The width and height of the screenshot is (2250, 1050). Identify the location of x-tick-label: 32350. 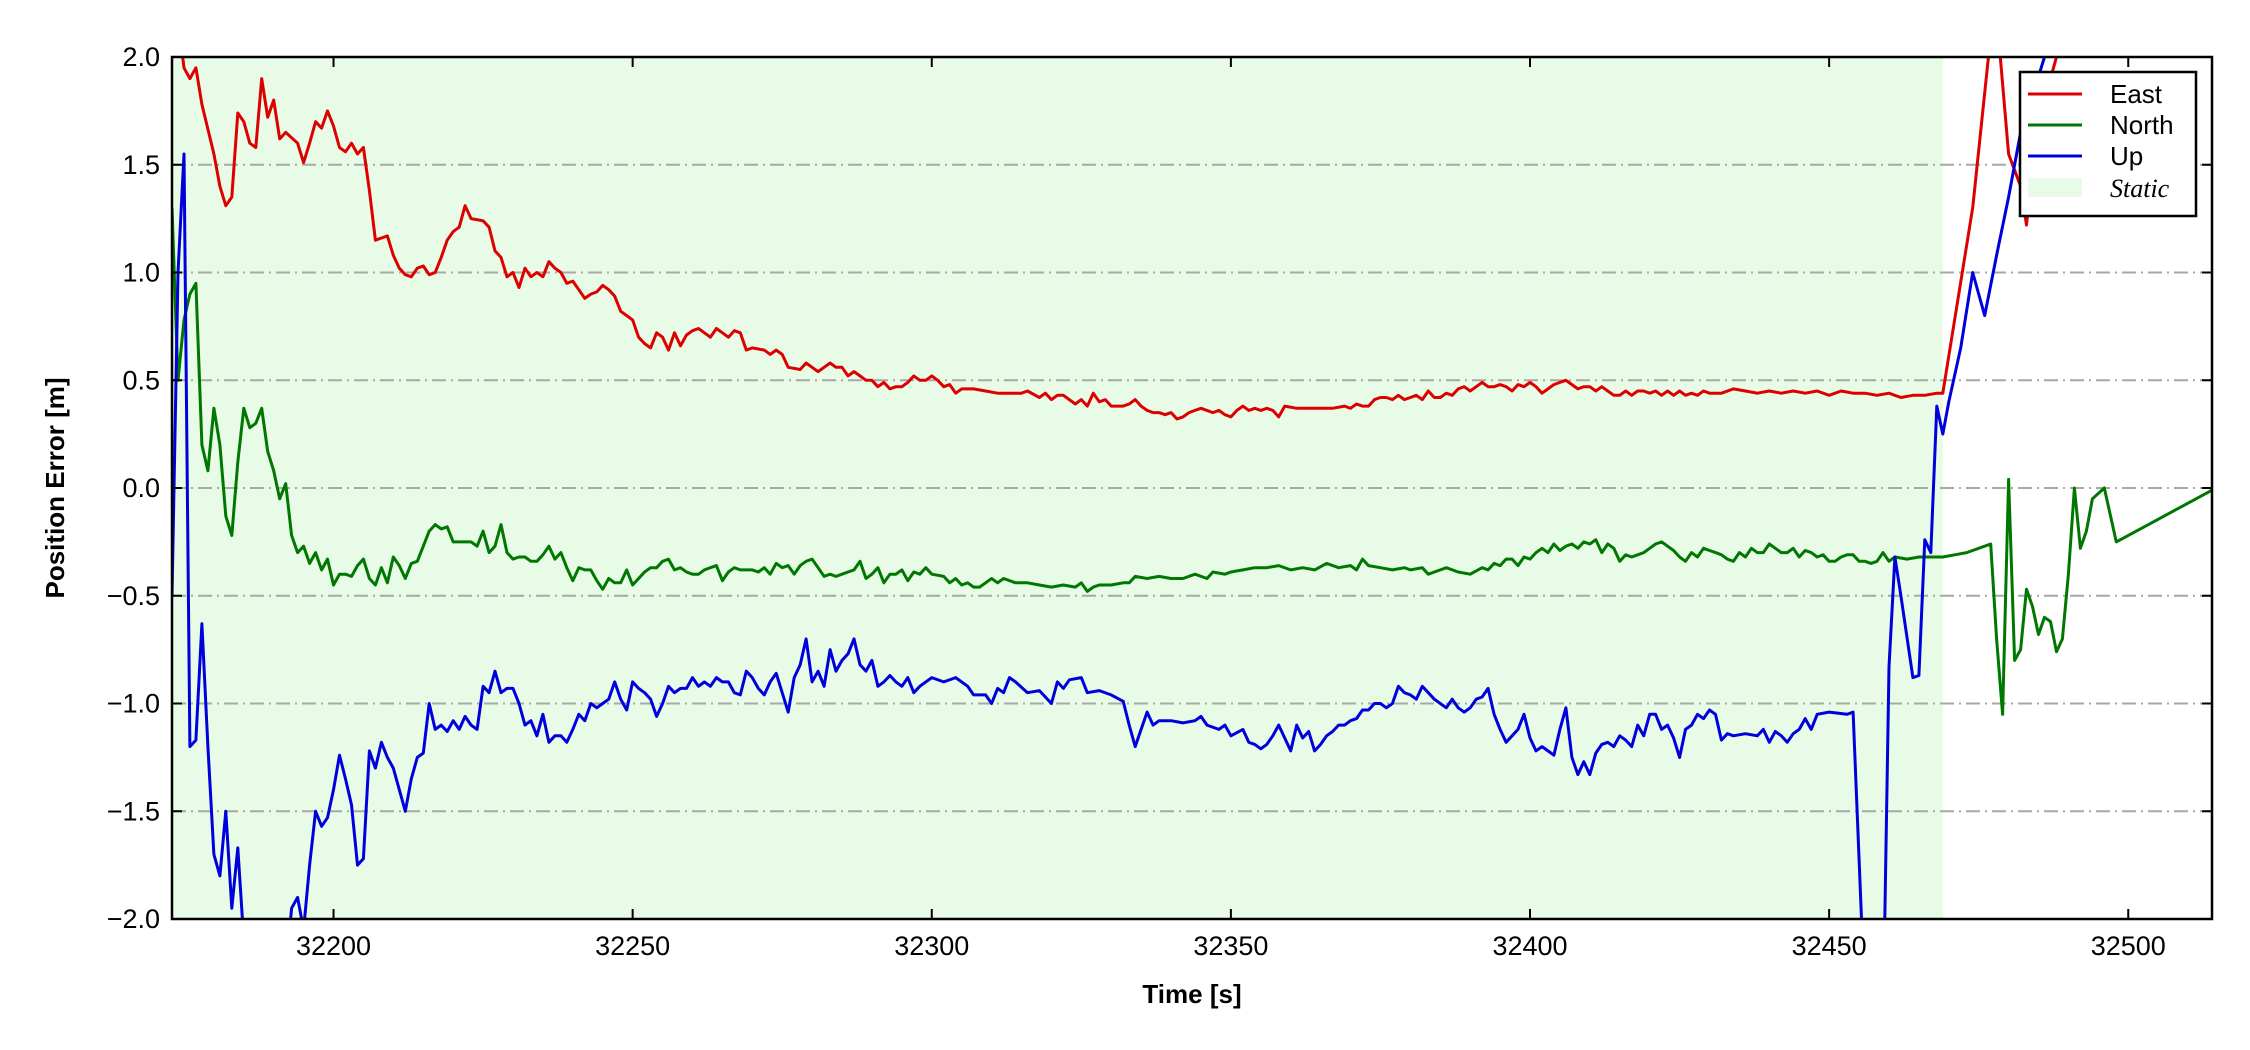
(1230, 946).